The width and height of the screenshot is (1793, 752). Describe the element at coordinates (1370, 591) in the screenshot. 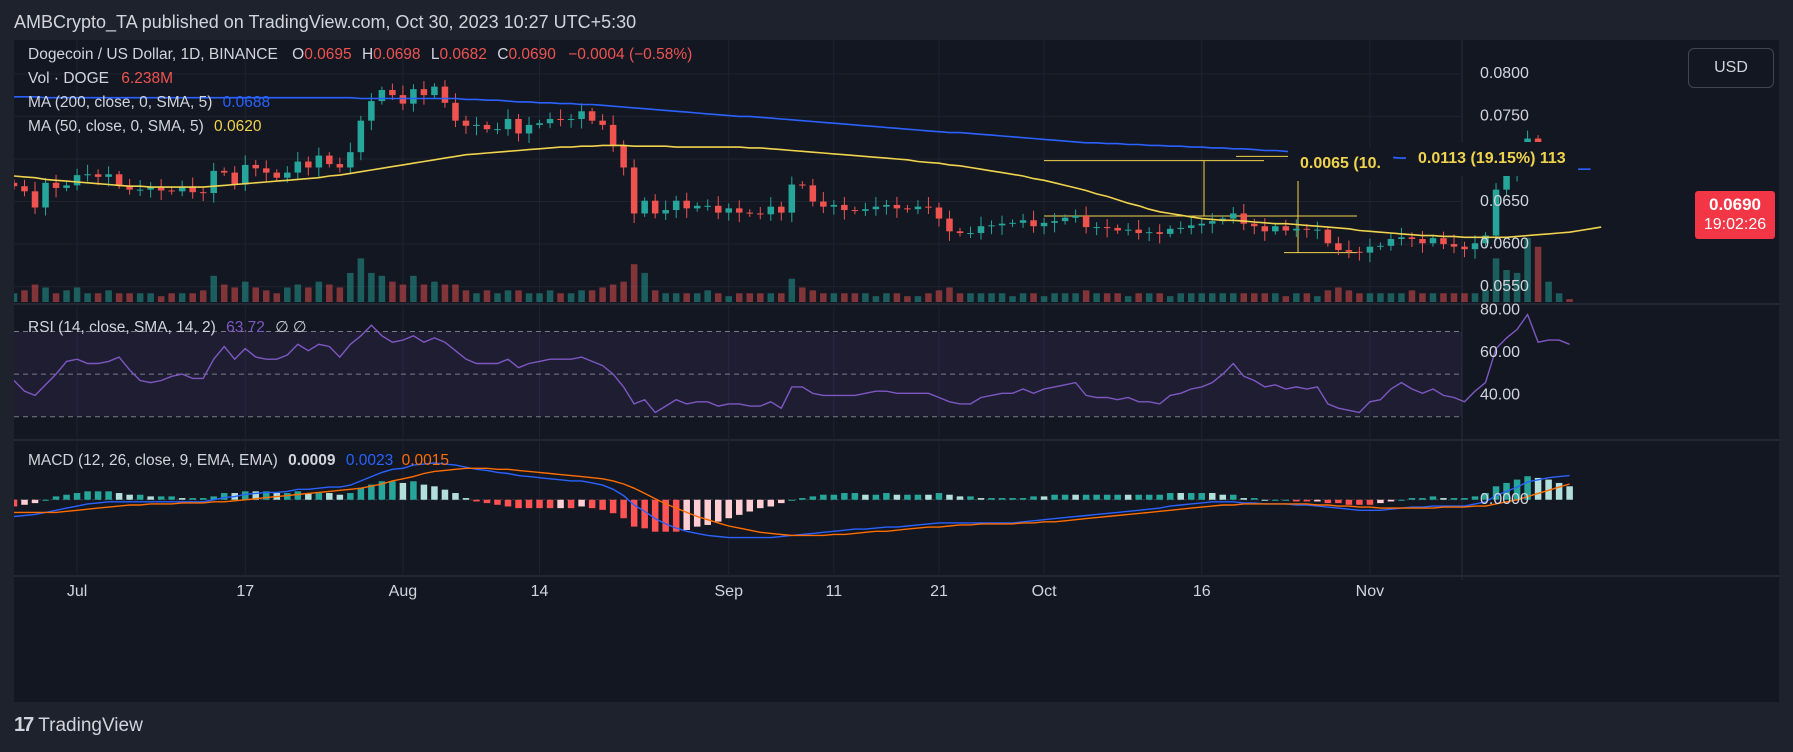

I see `x-tick-label: Nov` at that location.